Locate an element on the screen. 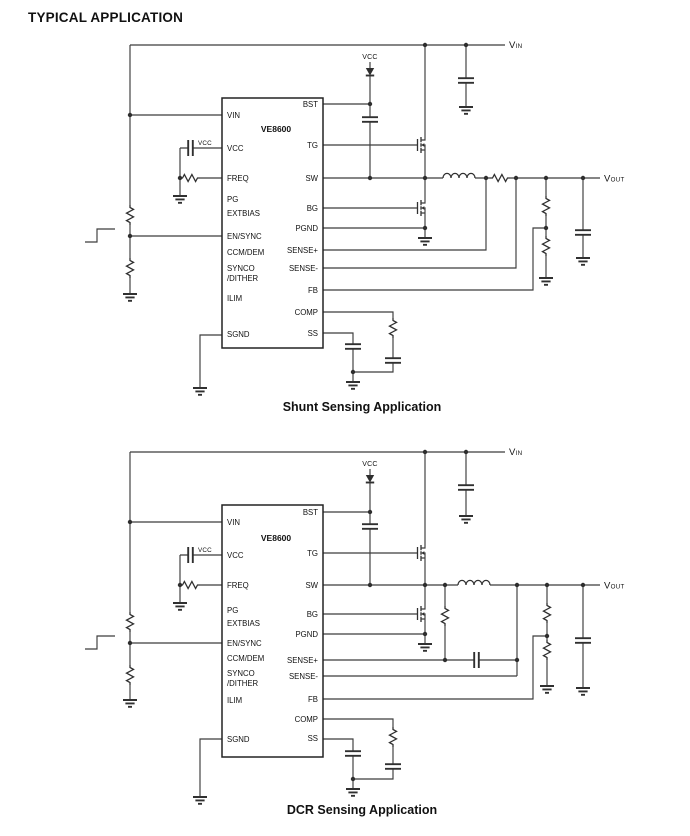 This screenshot has height=836, width=690. pin-label-sw: SW is located at coordinates (311, 178).